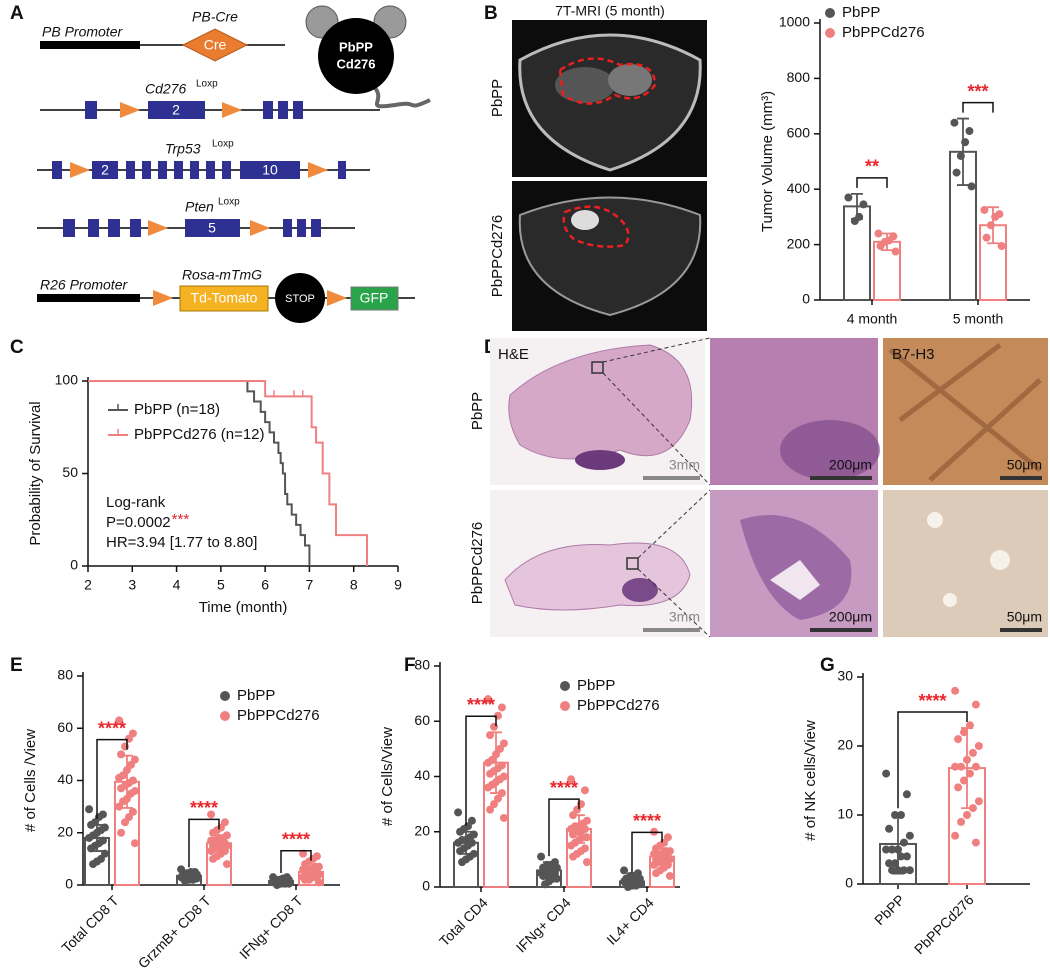 Image resolution: width=1050 pixels, height=980 pixels. Describe the element at coordinates (199, 434) in the screenshot. I see `legend-label: PbPPCd276 (n=12)` at that location.